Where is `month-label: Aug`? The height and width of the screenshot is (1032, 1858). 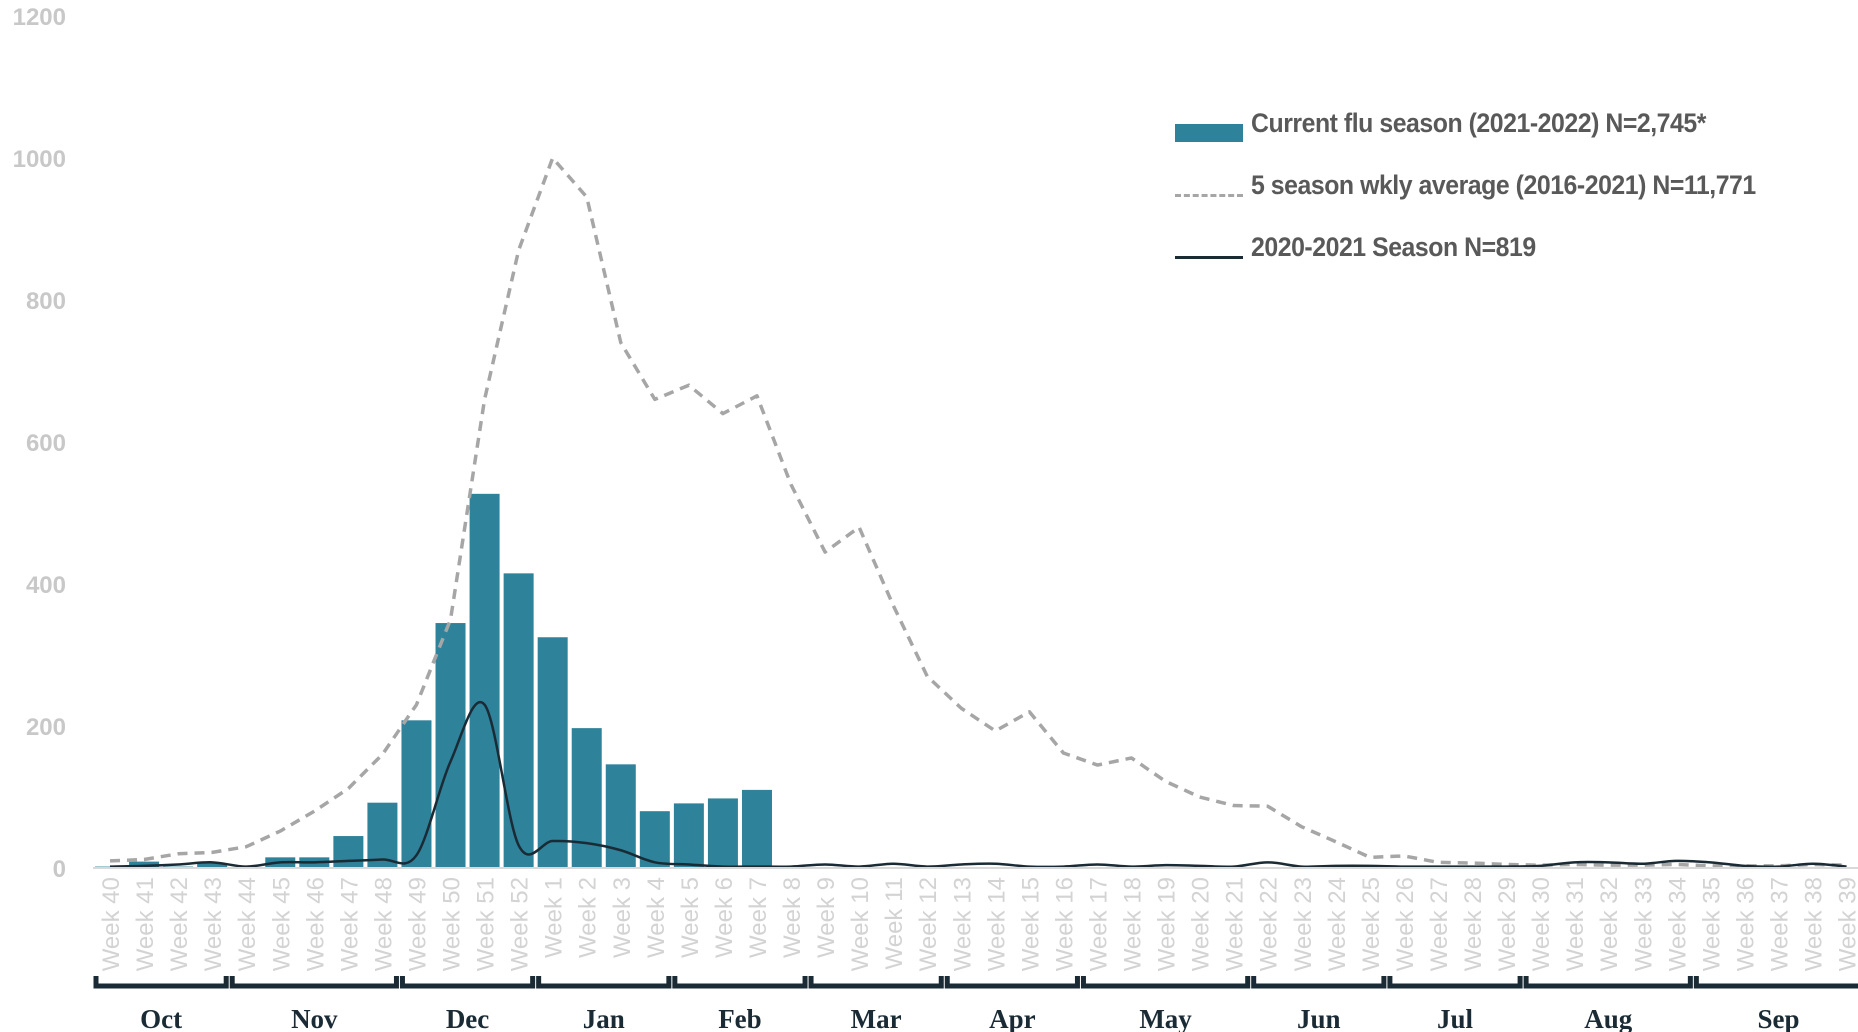 month-label: Aug is located at coordinates (1608, 1018).